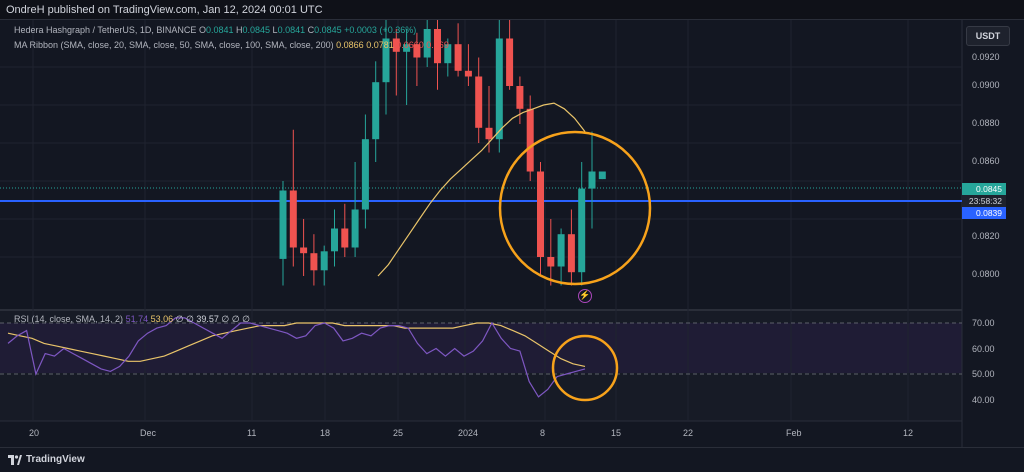 This screenshot has height=472, width=1024. I want to click on ma-value-4: 0.069, so click(437, 45).